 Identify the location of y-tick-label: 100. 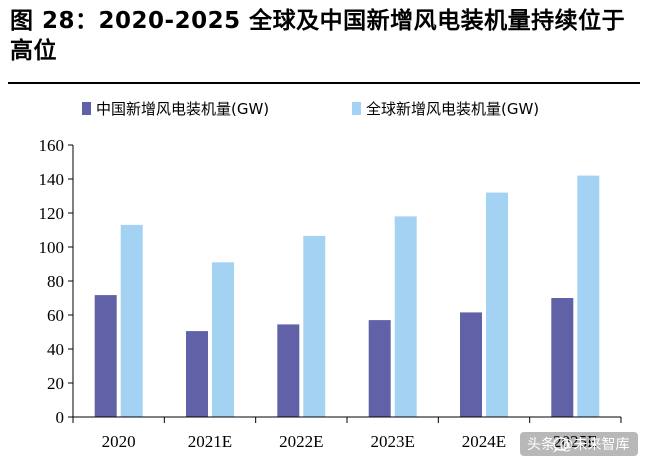
(52, 247).